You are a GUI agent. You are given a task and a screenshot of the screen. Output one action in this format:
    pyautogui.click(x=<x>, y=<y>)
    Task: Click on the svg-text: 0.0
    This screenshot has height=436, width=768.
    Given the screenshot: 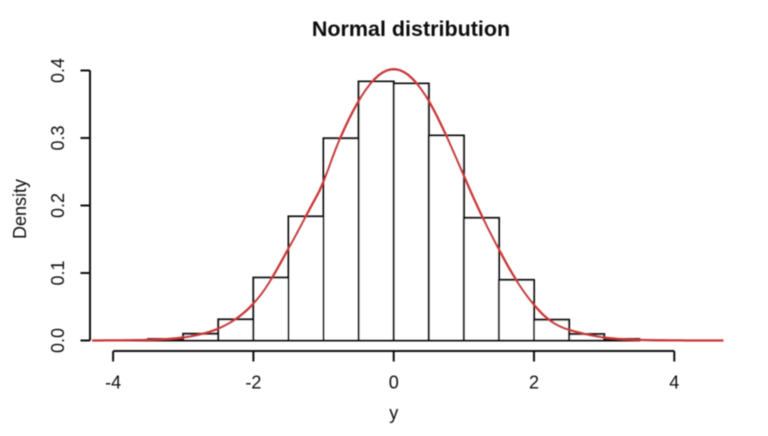 What is the action you would take?
    pyautogui.click(x=58, y=340)
    